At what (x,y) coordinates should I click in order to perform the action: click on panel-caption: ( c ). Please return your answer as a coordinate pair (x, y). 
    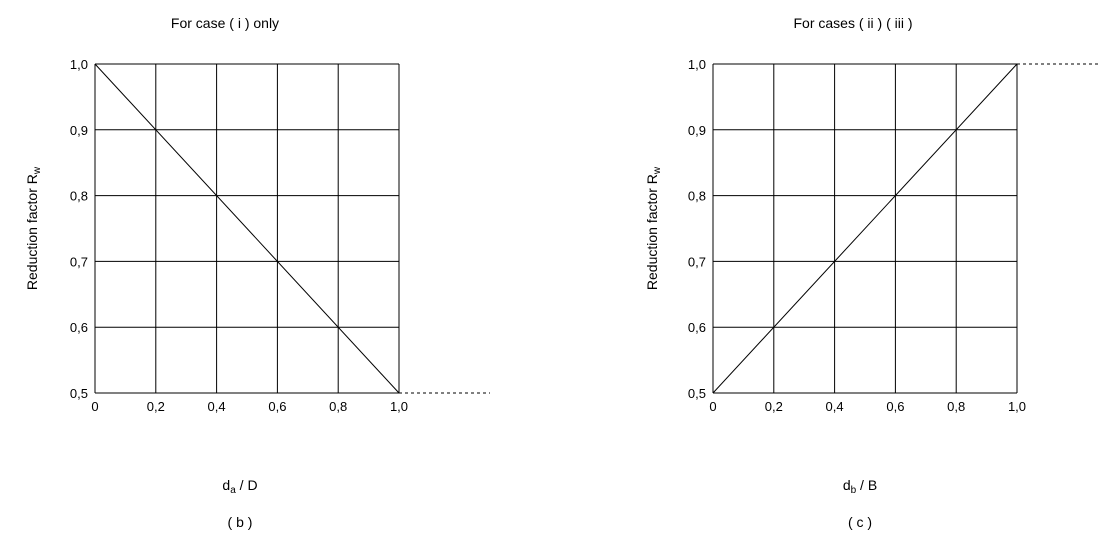
    Looking at the image, I should click on (860, 522).